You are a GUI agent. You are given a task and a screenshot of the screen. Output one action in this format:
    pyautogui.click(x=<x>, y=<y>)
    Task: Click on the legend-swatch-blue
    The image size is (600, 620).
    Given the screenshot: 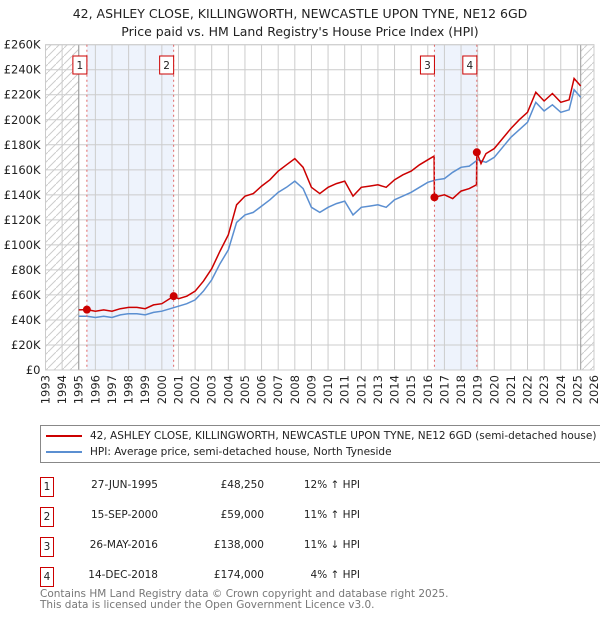 What is the action you would take?
    pyautogui.click(x=64, y=452)
    